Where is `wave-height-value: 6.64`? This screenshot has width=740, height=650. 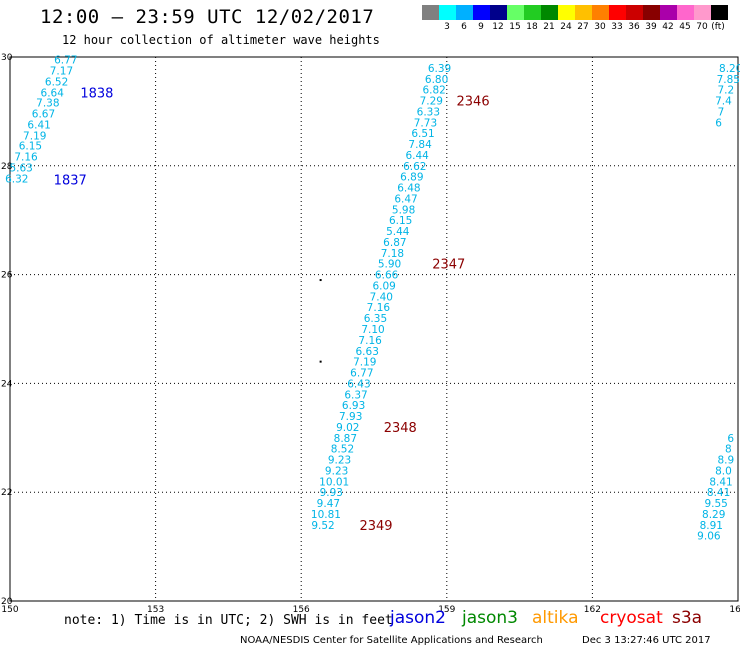
wave-height-value: 6.64 is located at coordinates (53, 93).